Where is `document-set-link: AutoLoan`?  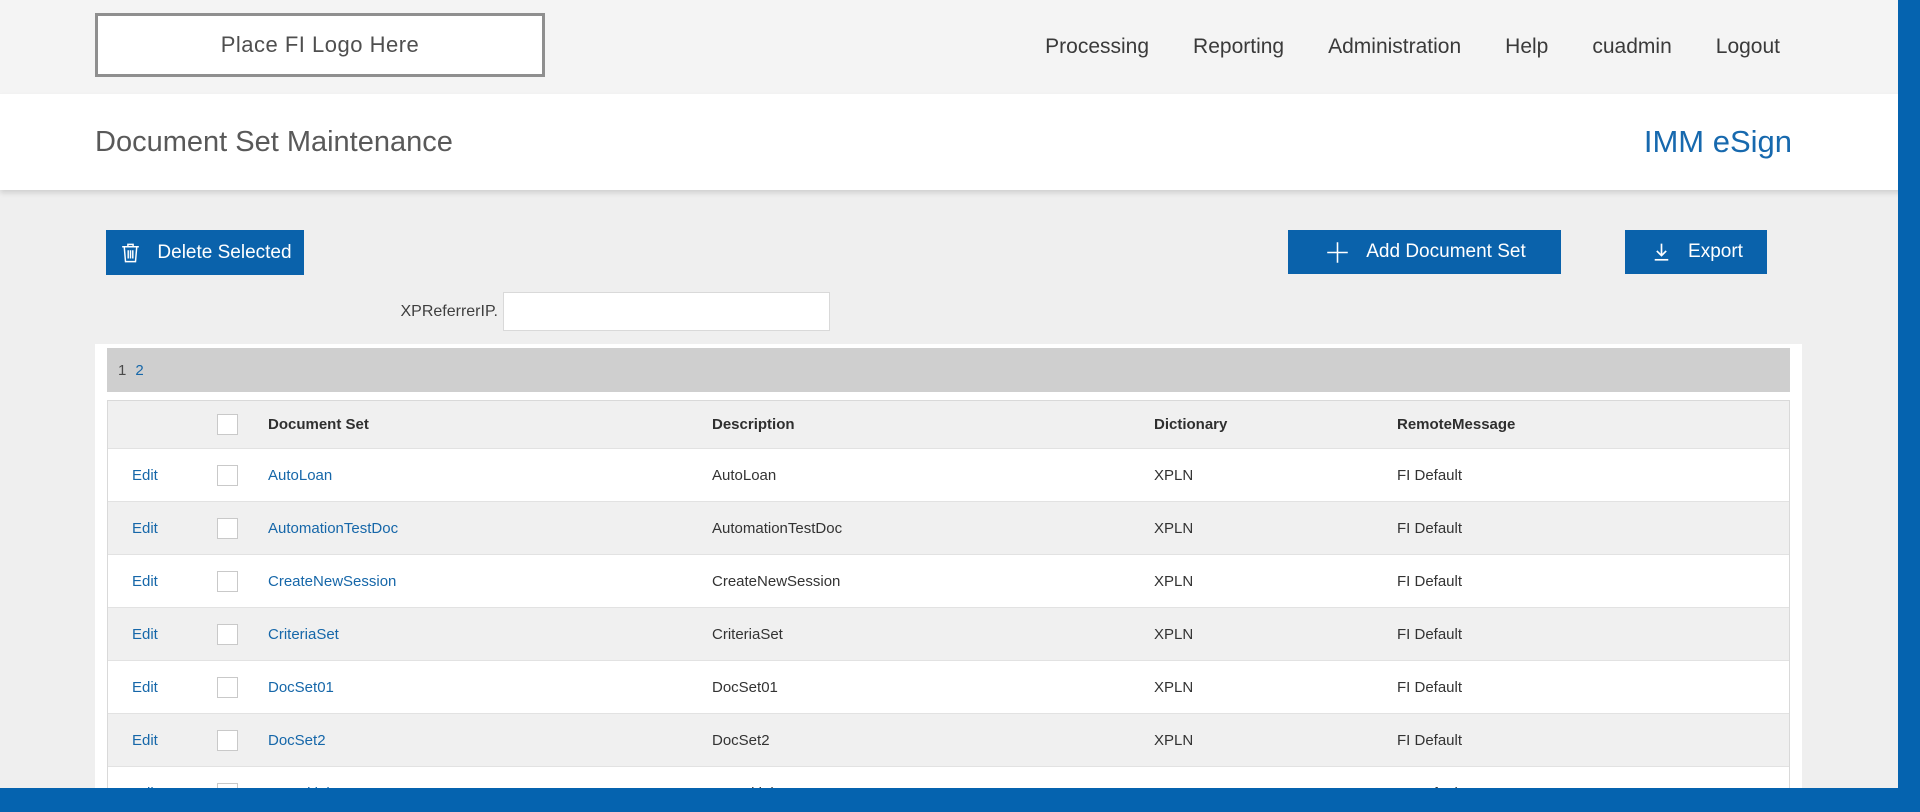 document-set-link: AutoLoan is located at coordinates (300, 475).